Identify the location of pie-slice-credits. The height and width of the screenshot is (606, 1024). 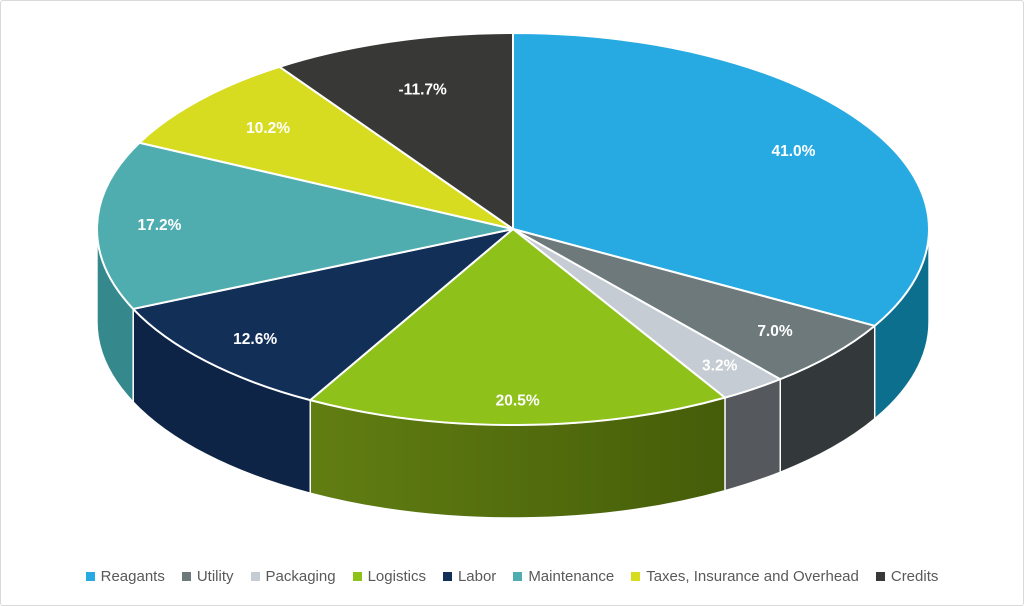
(396, 131).